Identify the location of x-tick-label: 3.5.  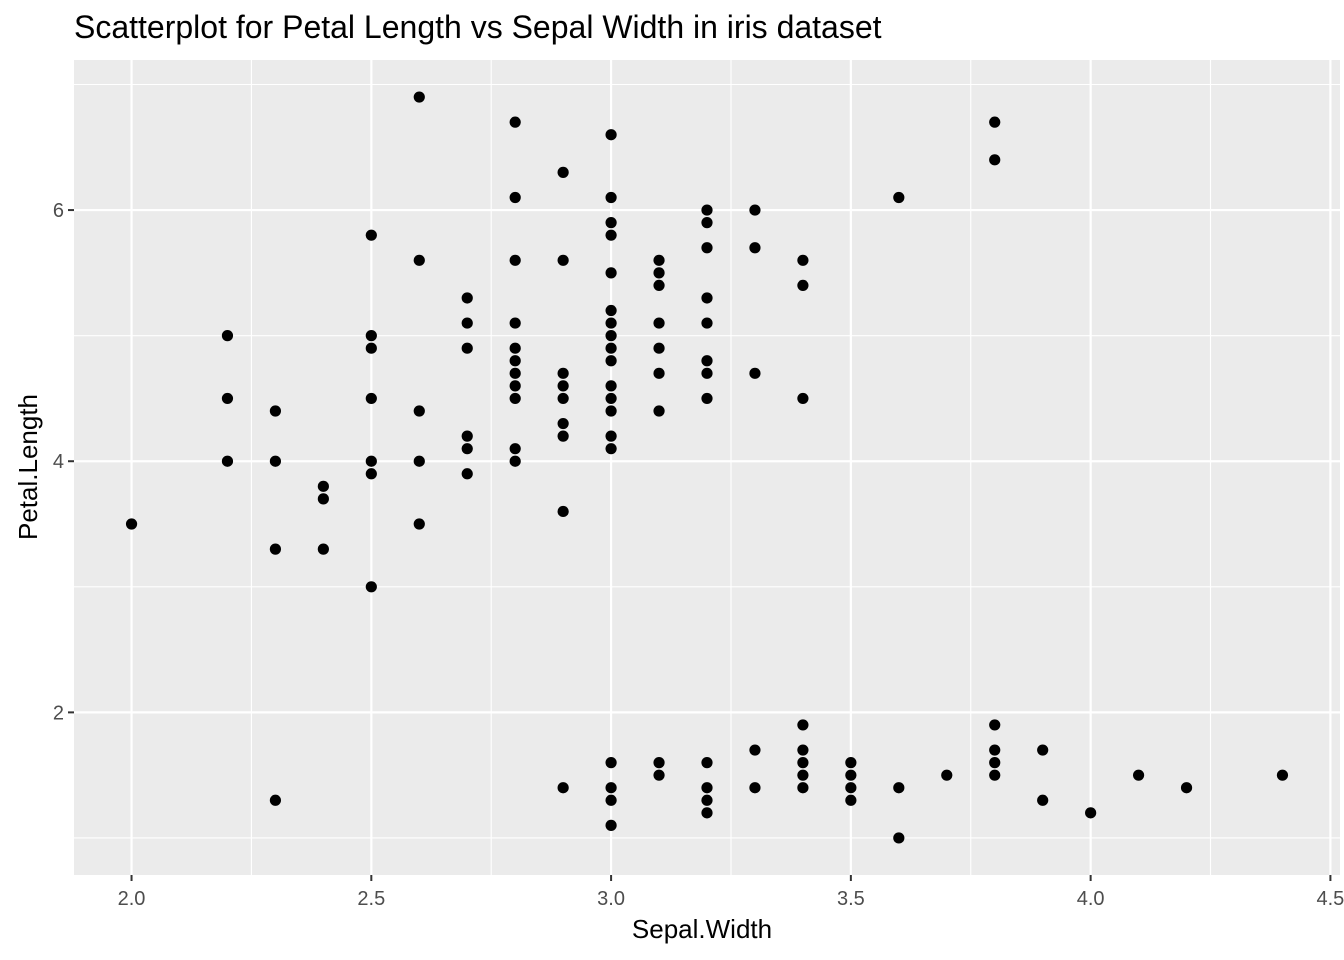
(851, 899).